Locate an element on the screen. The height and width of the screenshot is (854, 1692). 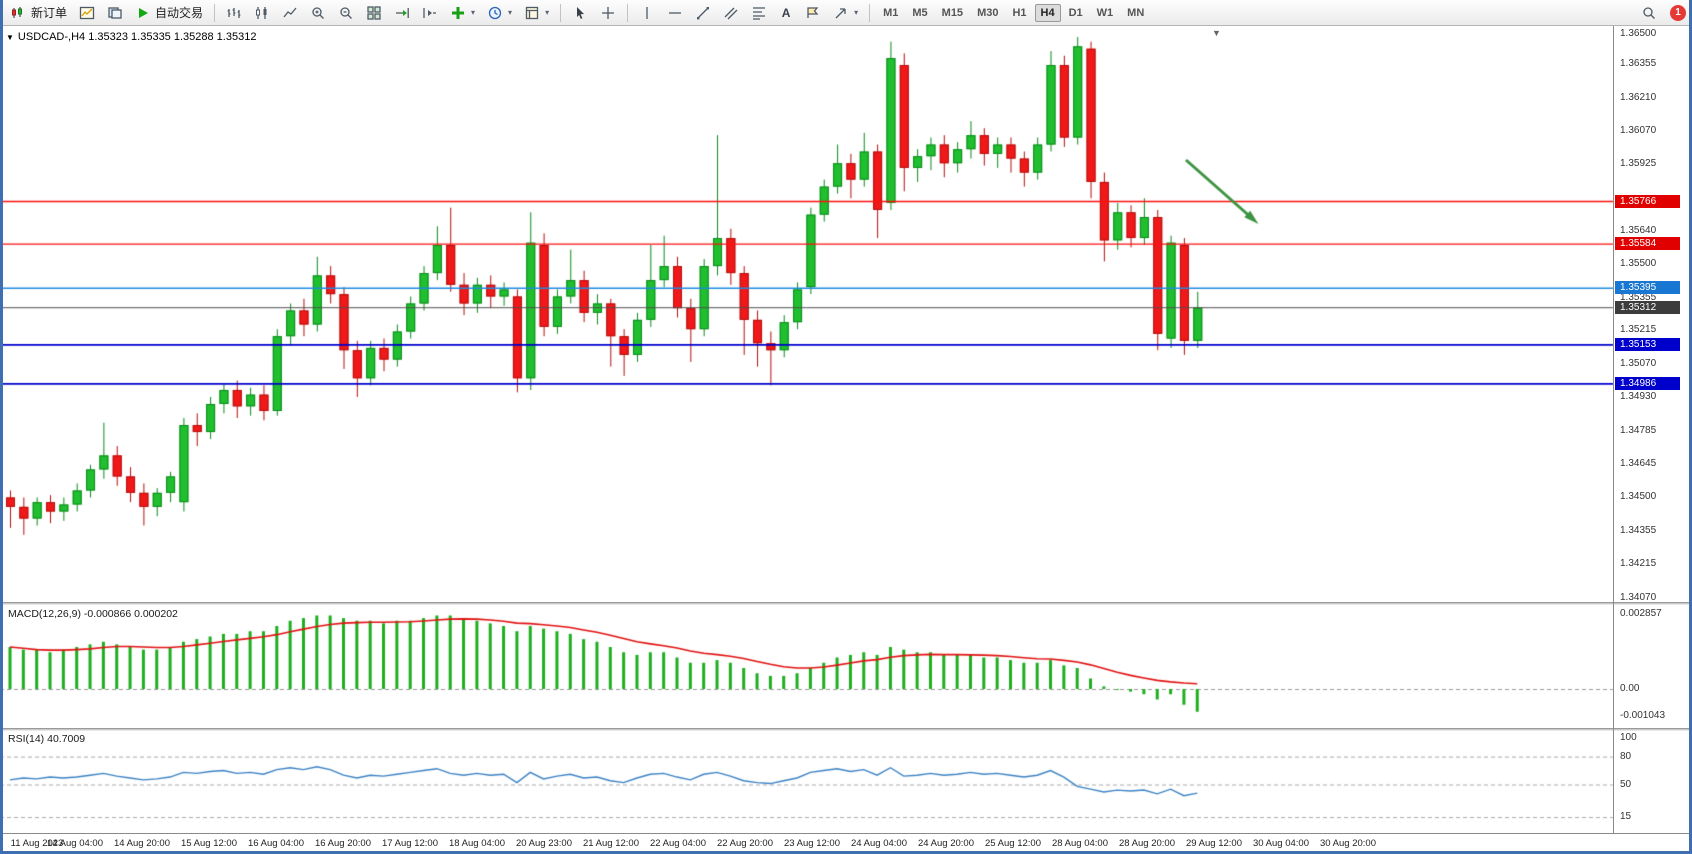
chart-shift-button is located at coordinates (430, 13).